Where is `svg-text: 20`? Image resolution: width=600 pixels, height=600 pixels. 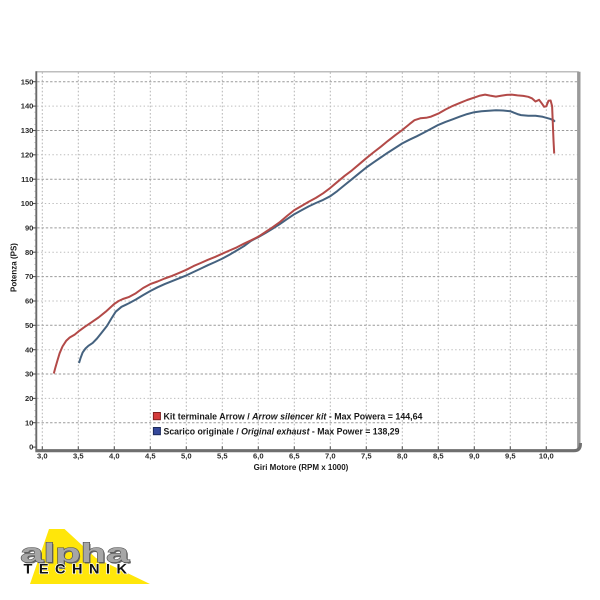
svg-text: 20 is located at coordinates (29, 398).